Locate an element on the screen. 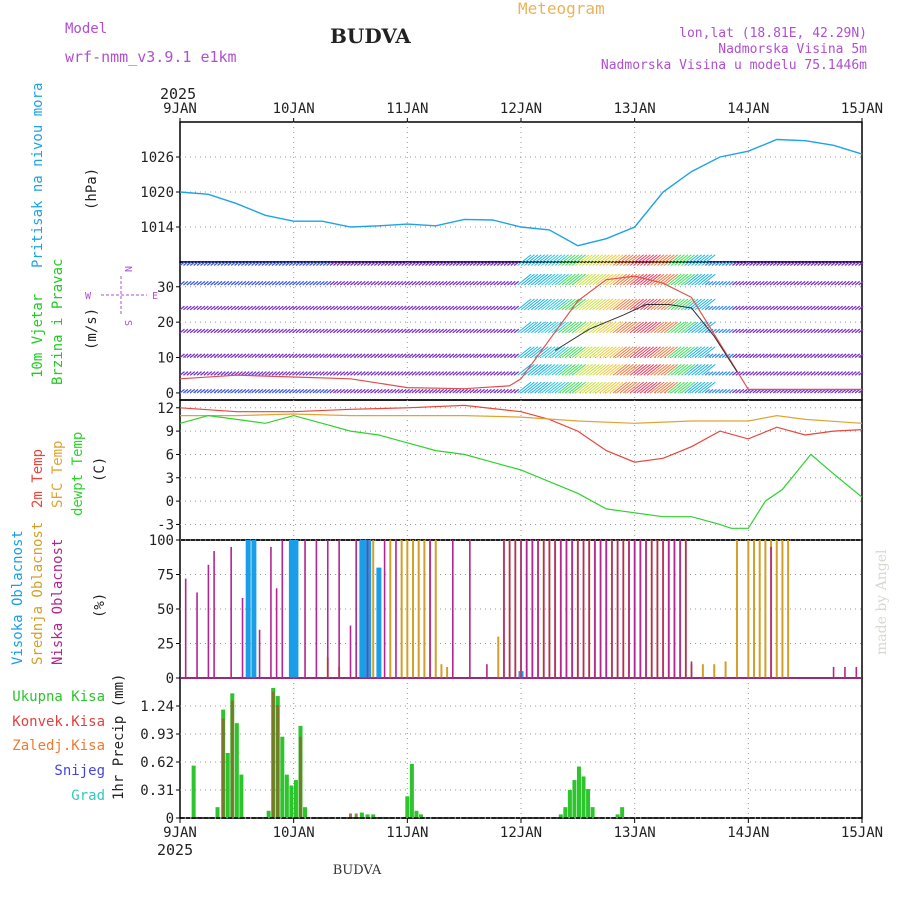 This screenshot has height=900, width=900. x-tick-bottom: 14JAN is located at coordinates (748, 833).